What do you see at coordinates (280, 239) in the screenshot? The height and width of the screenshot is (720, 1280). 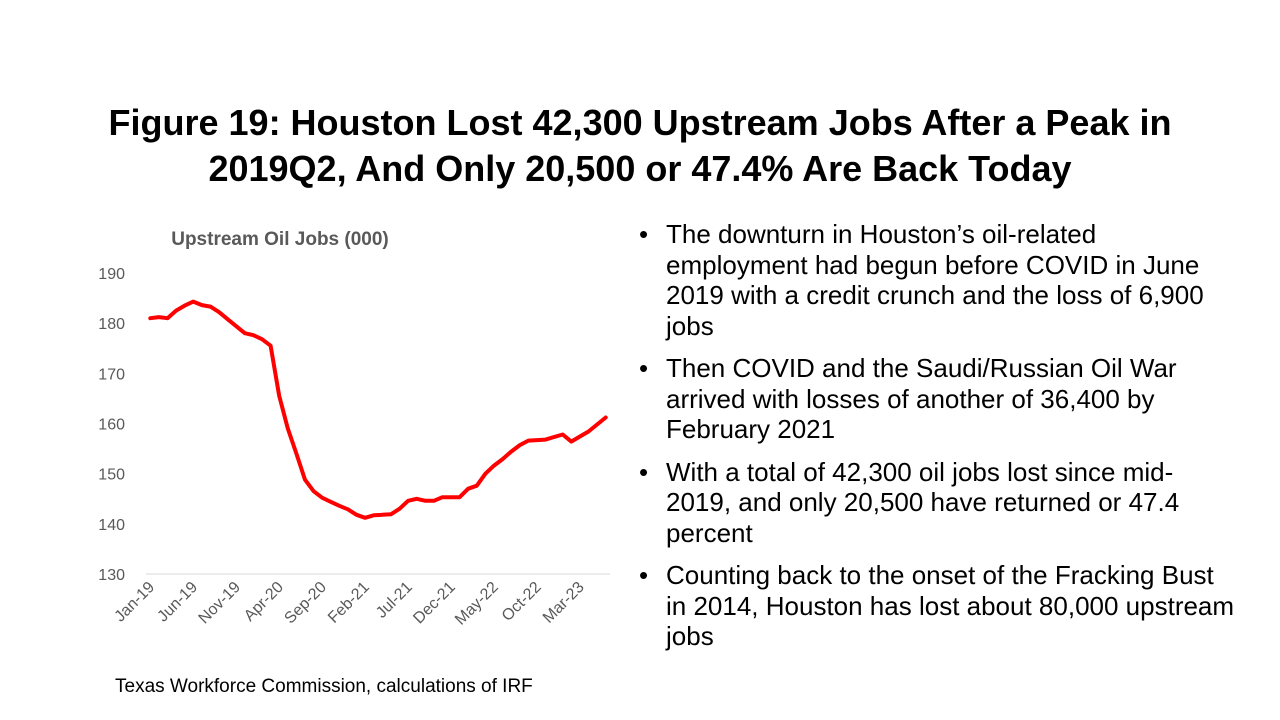 I see `chart-title: Upstream Oil Jobs (000)` at bounding box center [280, 239].